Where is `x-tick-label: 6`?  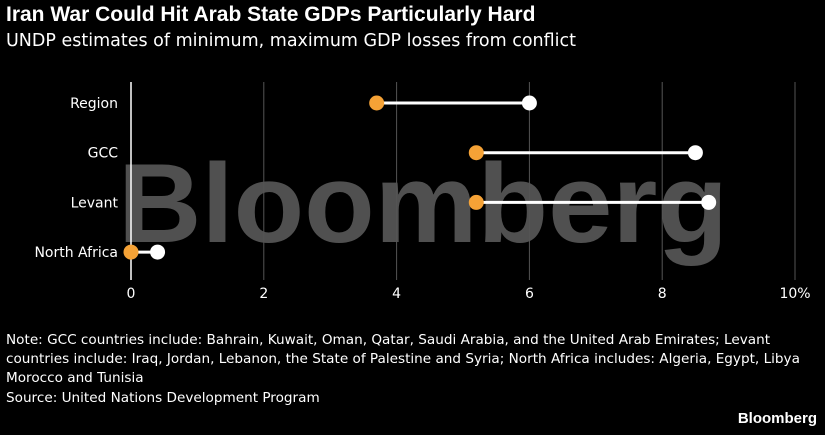 x-tick-label: 6 is located at coordinates (529, 294).